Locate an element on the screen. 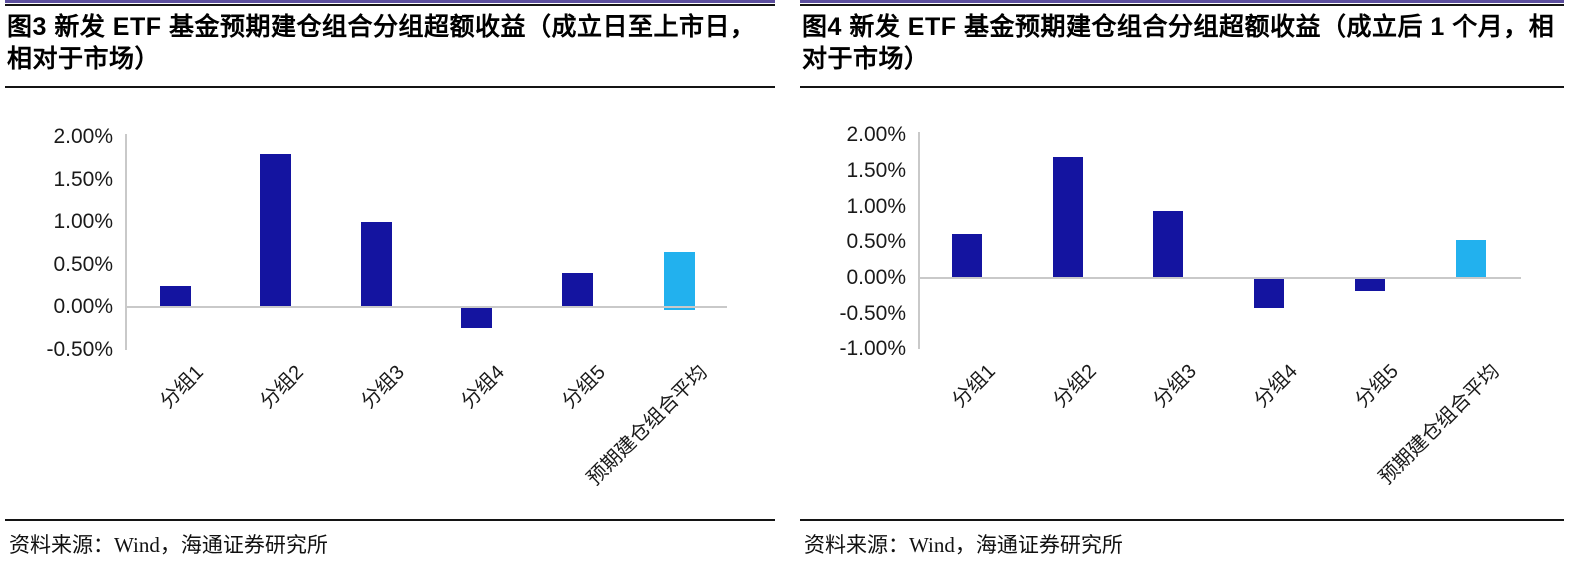 The image size is (1596, 575). figure4-source-note: 资料来源：Wind，海通证券研究所 is located at coordinates (963, 545).